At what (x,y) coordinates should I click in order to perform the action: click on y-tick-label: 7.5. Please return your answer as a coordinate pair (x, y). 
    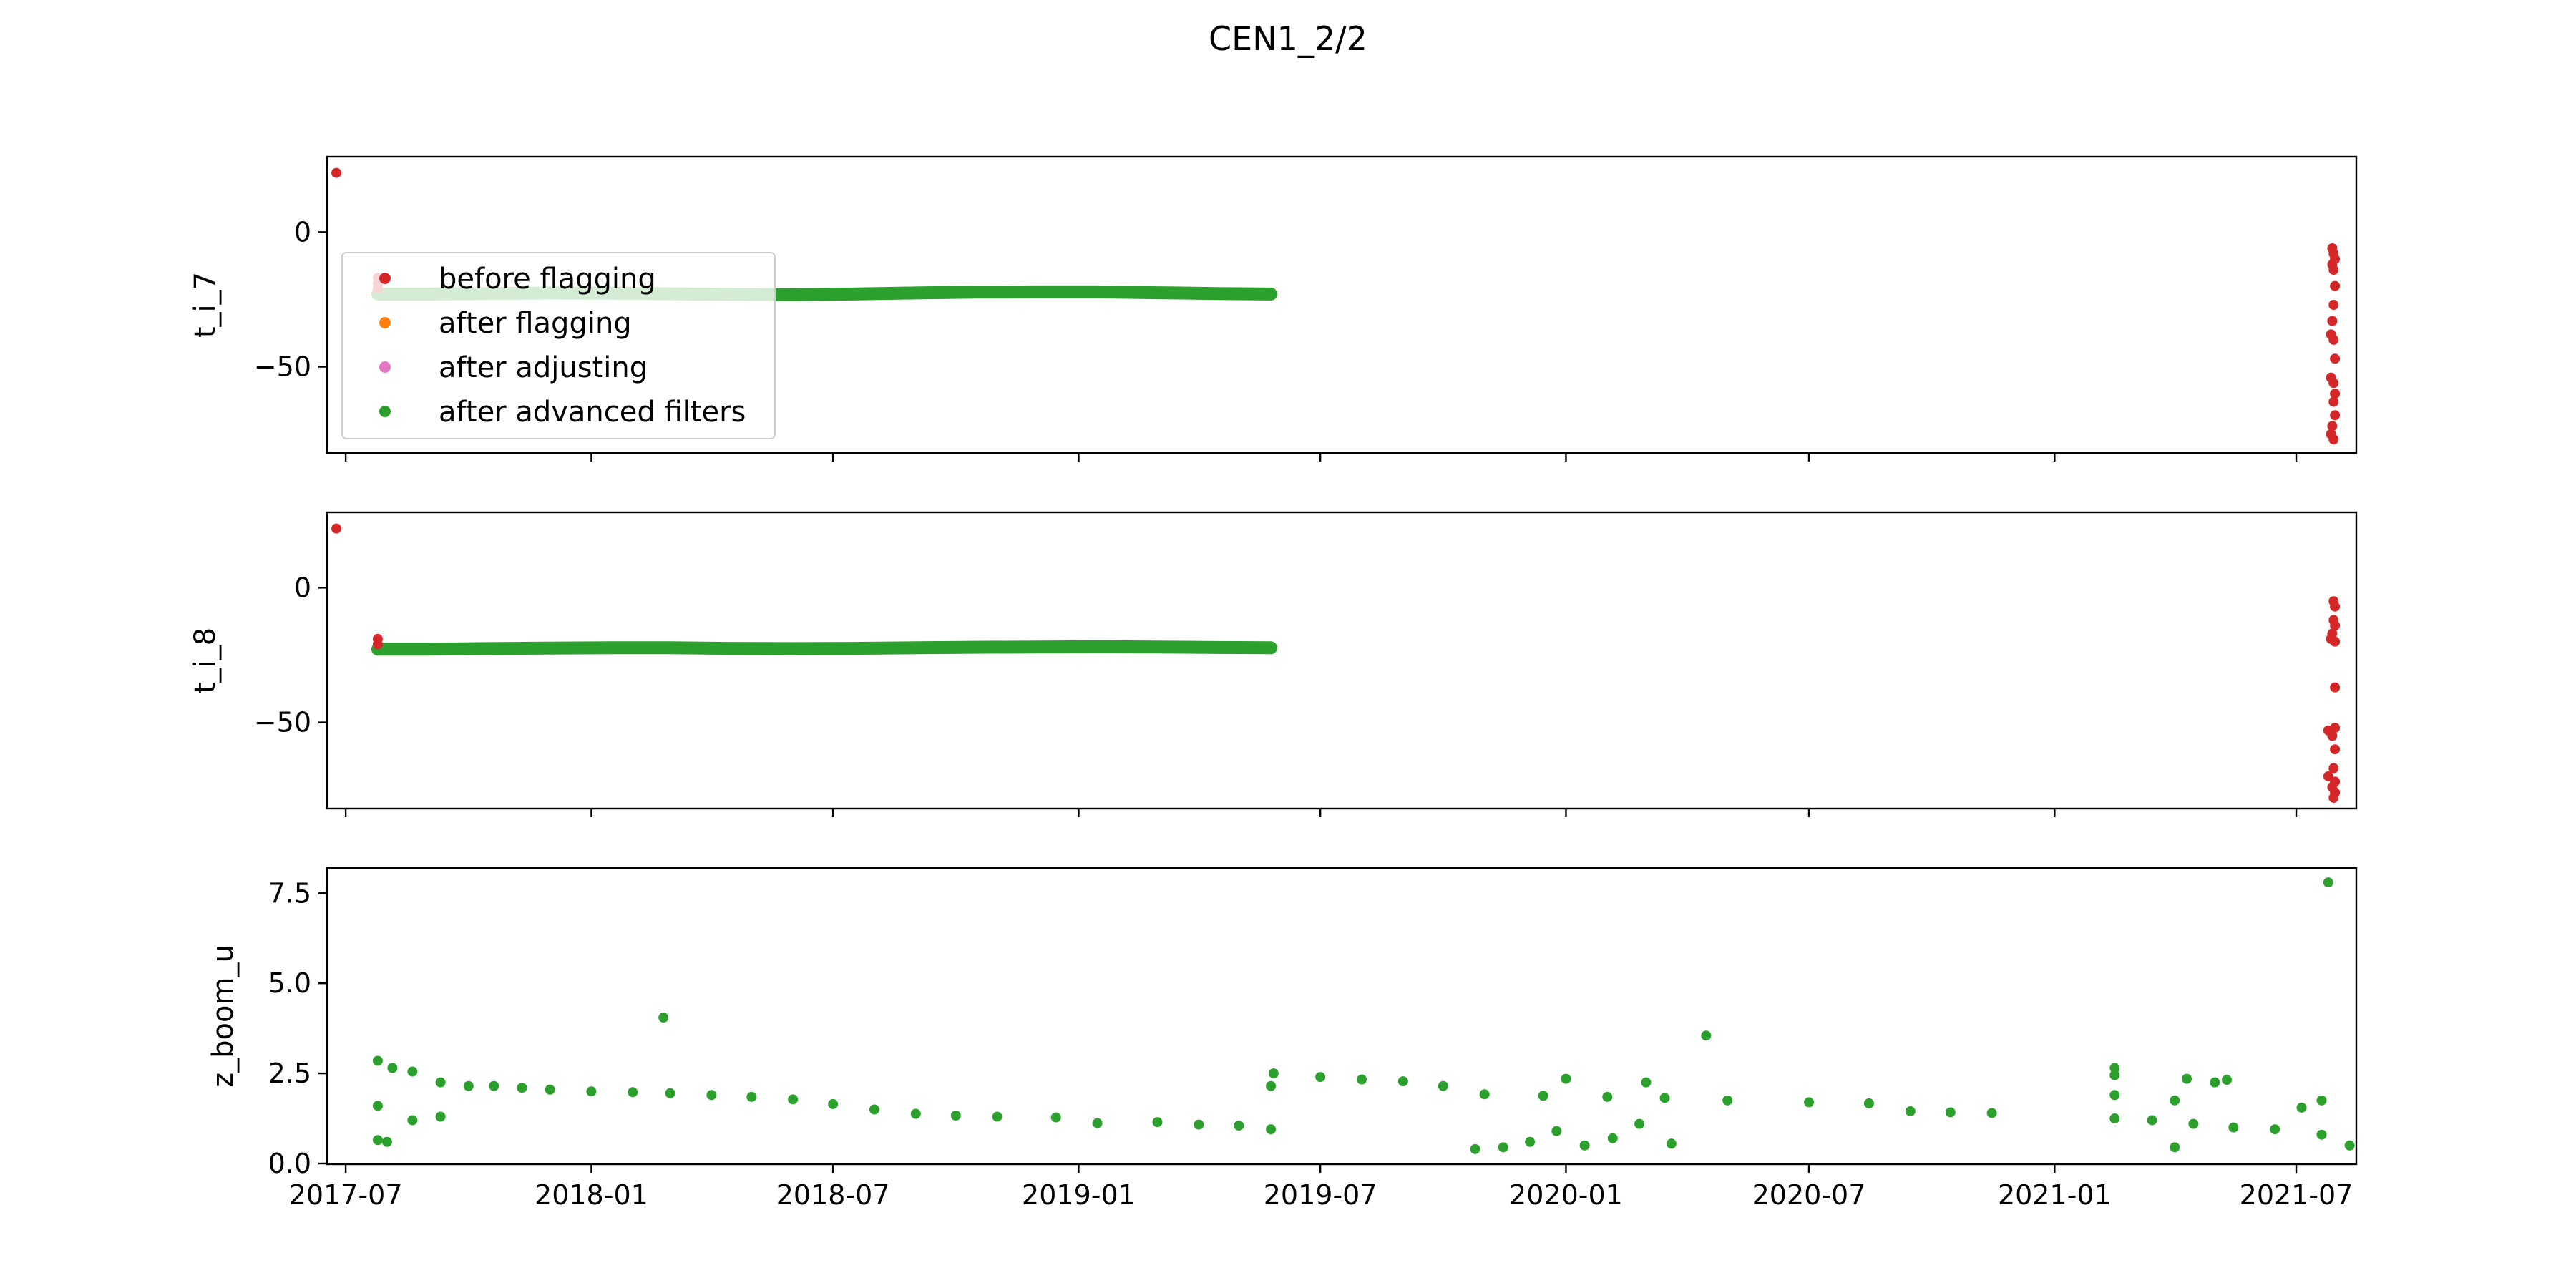
    Looking at the image, I should click on (289, 893).